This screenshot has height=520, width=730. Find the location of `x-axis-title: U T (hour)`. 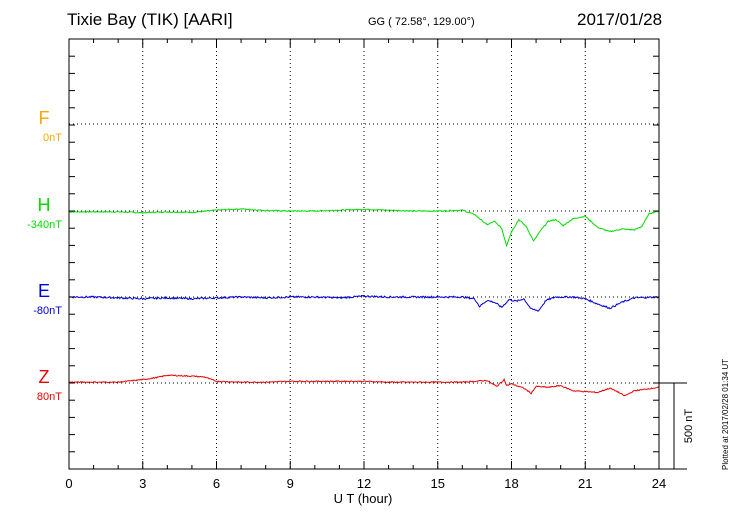

x-axis-title: U T (hour) is located at coordinates (363, 498).